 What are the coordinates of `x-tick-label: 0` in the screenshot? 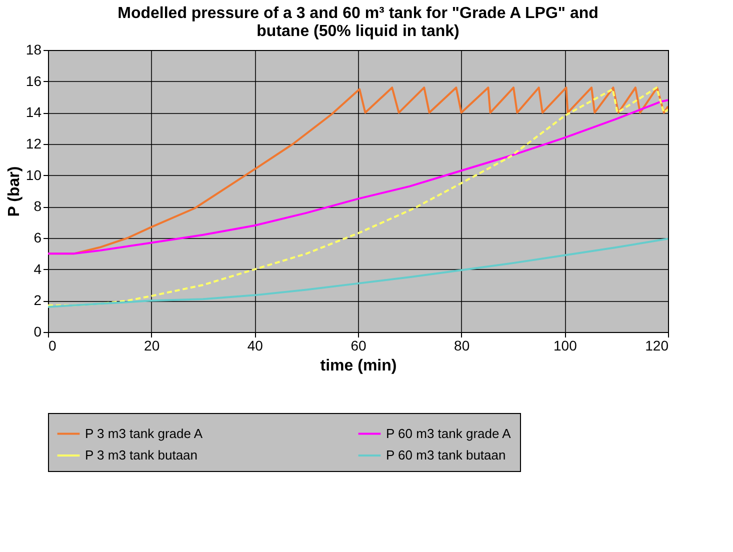 It's located at (52, 346).